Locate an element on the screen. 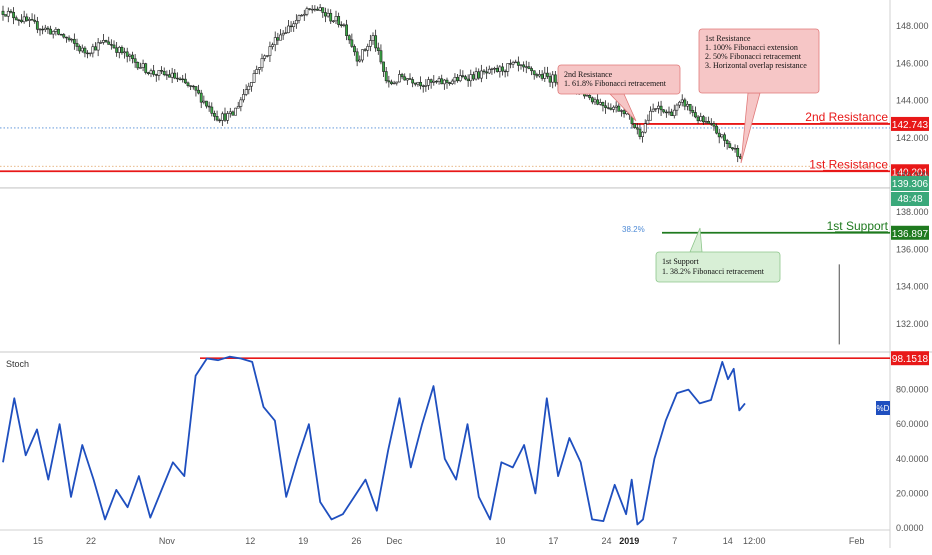 This screenshot has height=555, width=932. stoch-legend-label: %D is located at coordinates (883, 408).